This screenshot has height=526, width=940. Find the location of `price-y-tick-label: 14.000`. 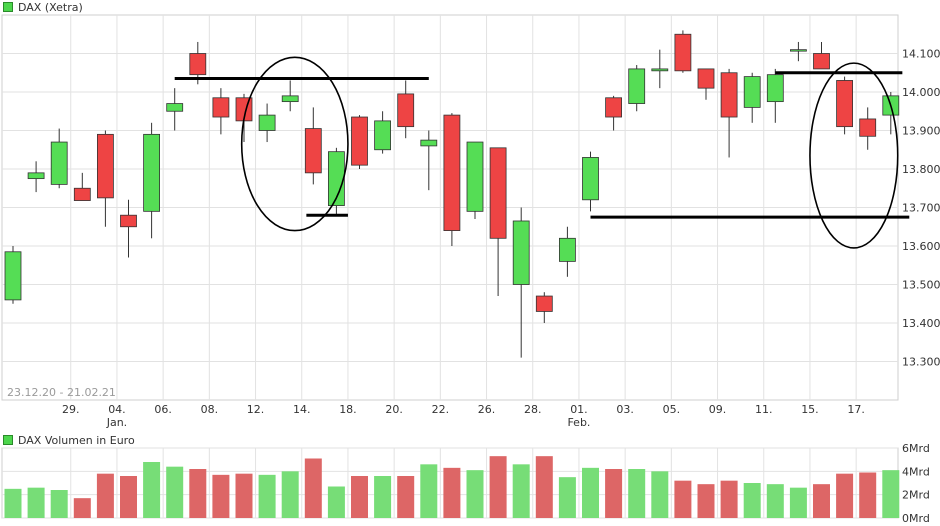

price-y-tick-label: 14.000 is located at coordinates (921, 92).